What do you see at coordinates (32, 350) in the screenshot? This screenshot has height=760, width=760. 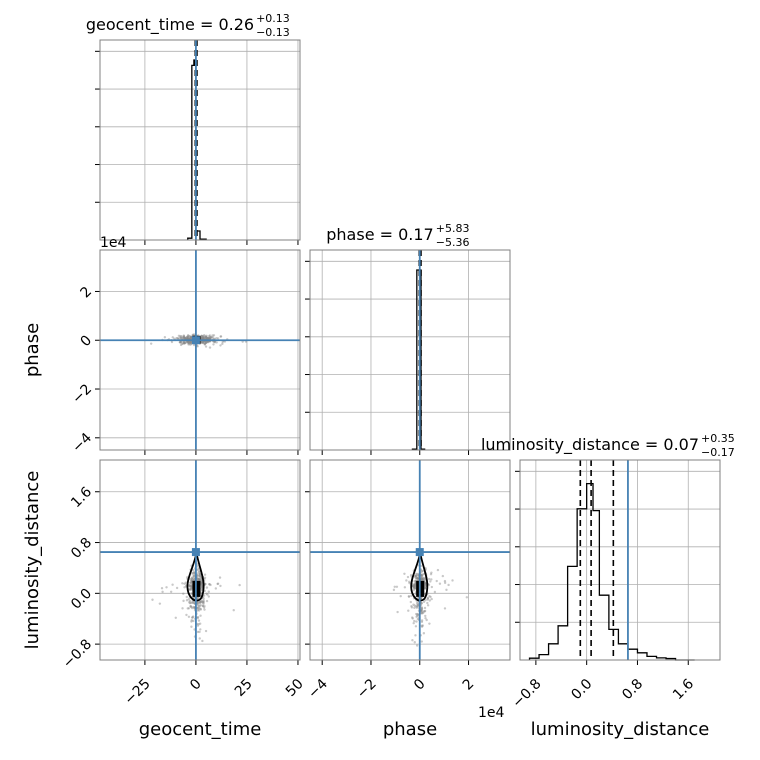 I see `y-axis-label-phase: phase` at bounding box center [32, 350].